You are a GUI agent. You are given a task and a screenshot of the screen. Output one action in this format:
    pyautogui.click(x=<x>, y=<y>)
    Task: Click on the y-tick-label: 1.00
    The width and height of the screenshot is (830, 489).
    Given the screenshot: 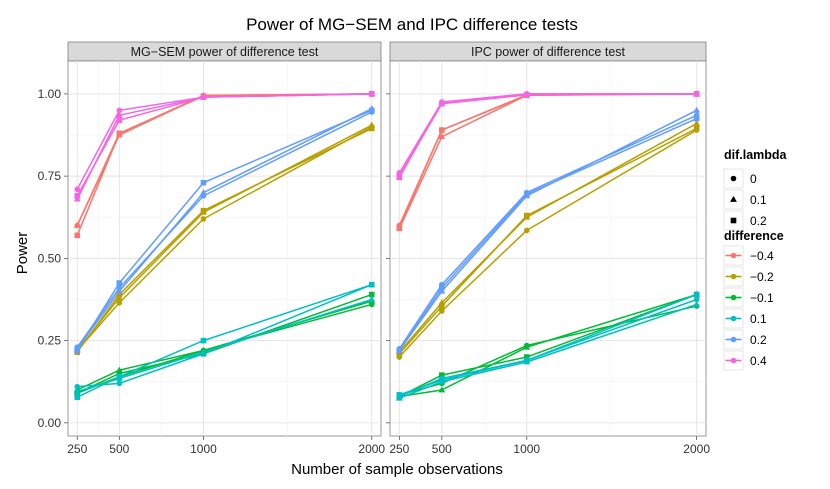 What is the action you would take?
    pyautogui.click(x=50, y=94)
    